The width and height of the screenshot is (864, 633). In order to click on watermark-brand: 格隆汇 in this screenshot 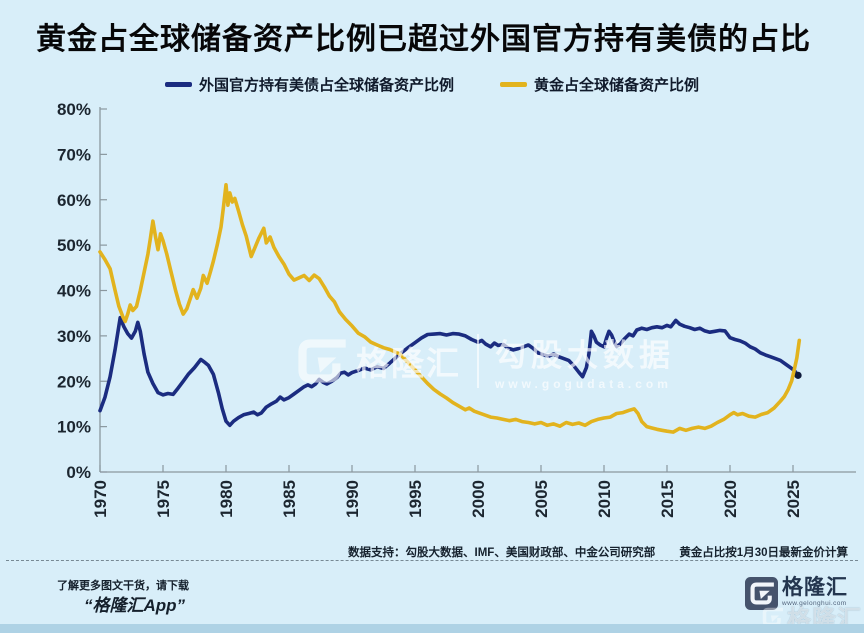, I will do `click(408, 363)`.